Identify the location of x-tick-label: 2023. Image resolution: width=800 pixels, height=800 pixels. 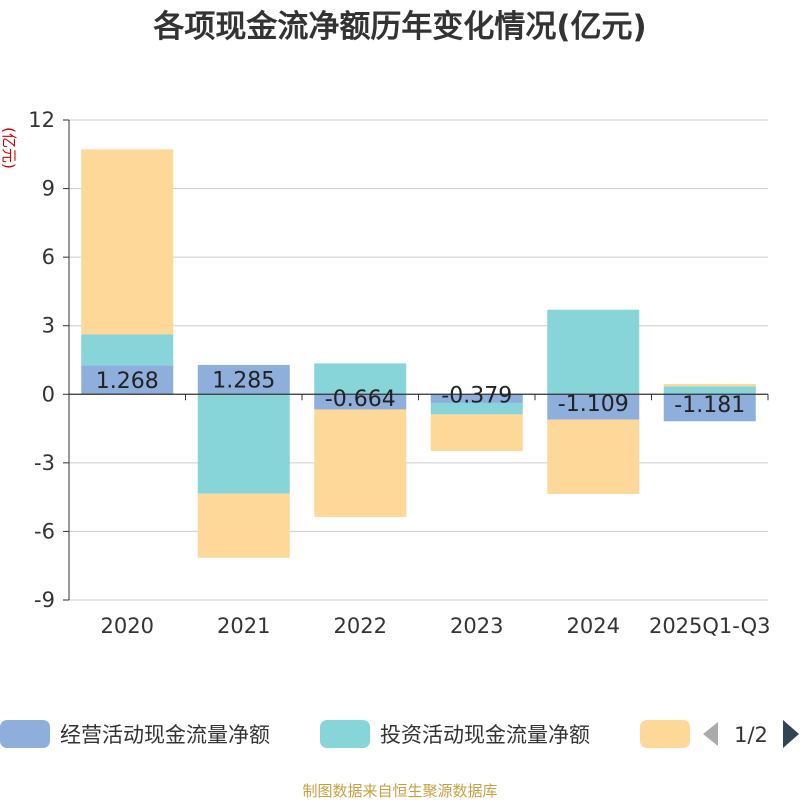
(476, 626).